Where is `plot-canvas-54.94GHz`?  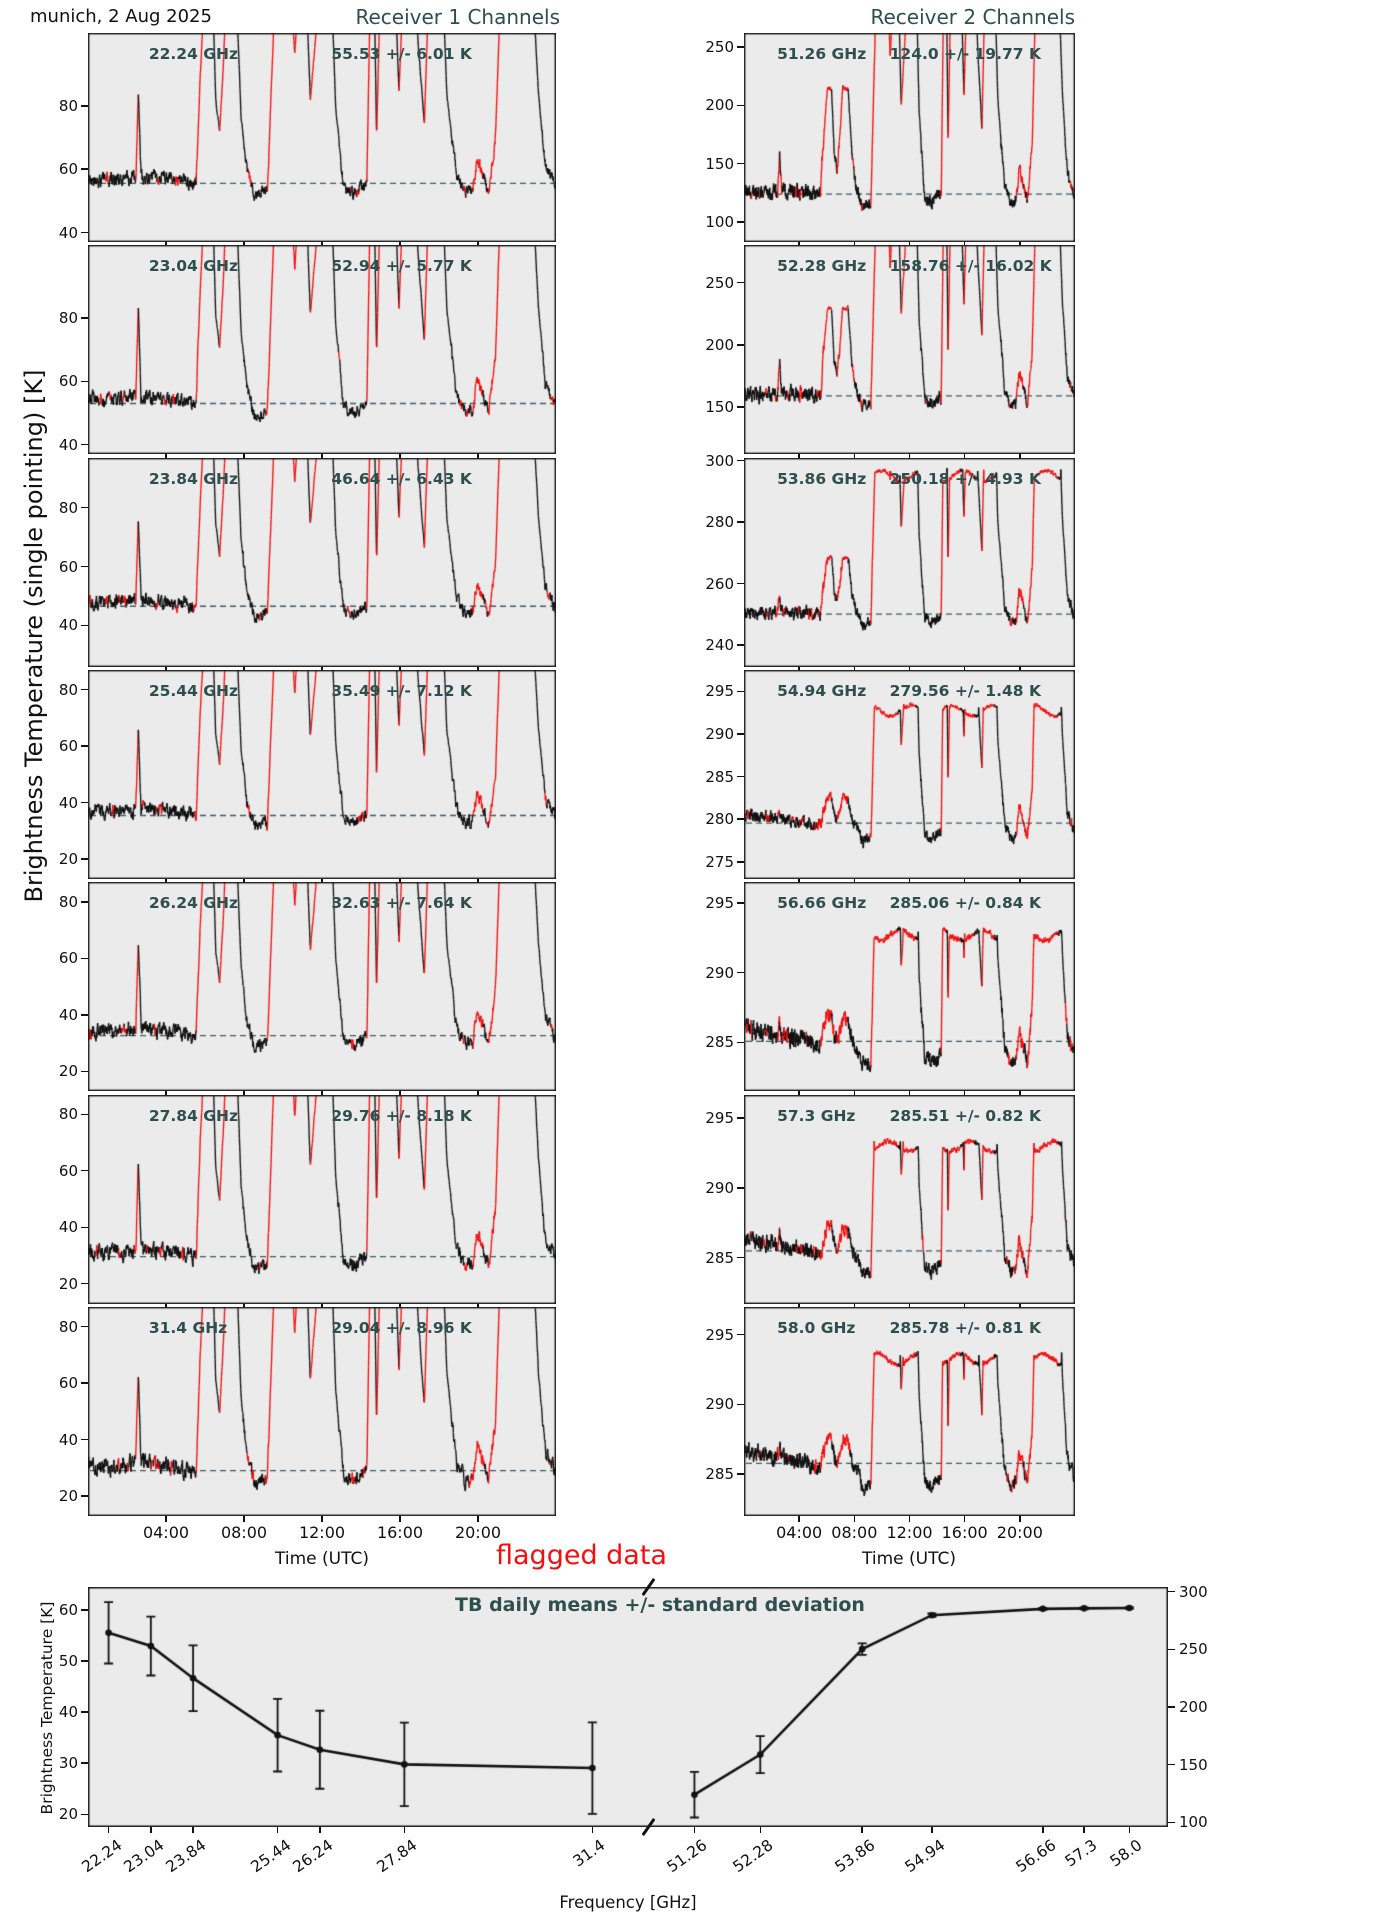
plot-canvas-54.94GHz is located at coordinates (909, 774).